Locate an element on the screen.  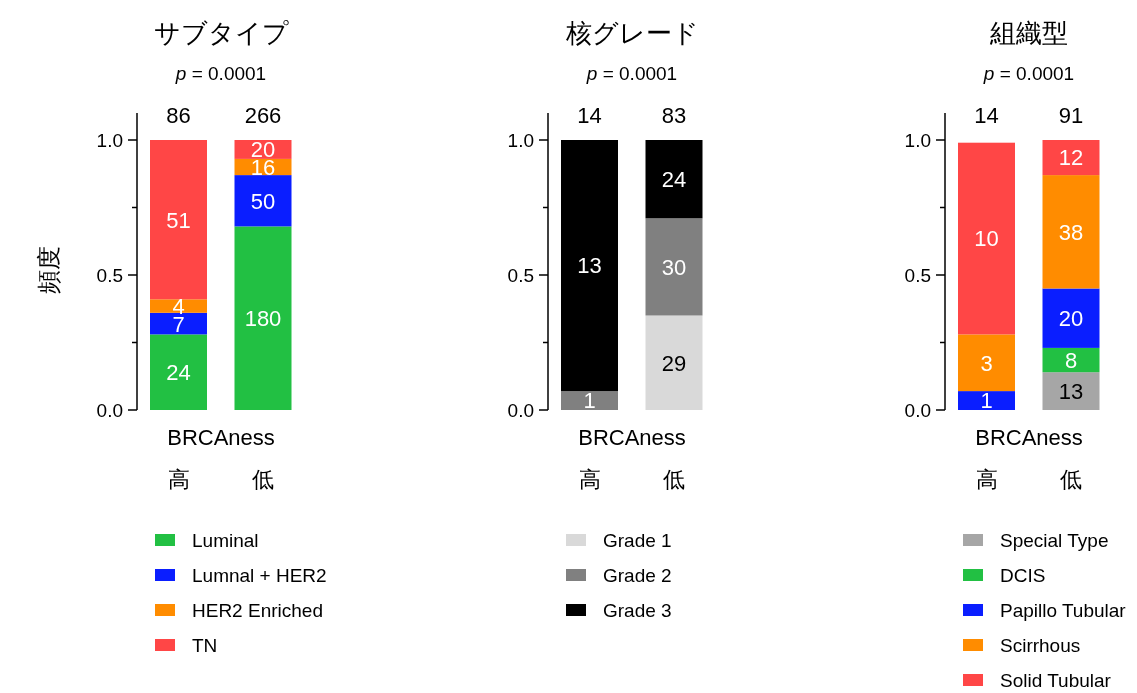
legend-label: Luminal is located at coordinates (225, 540).